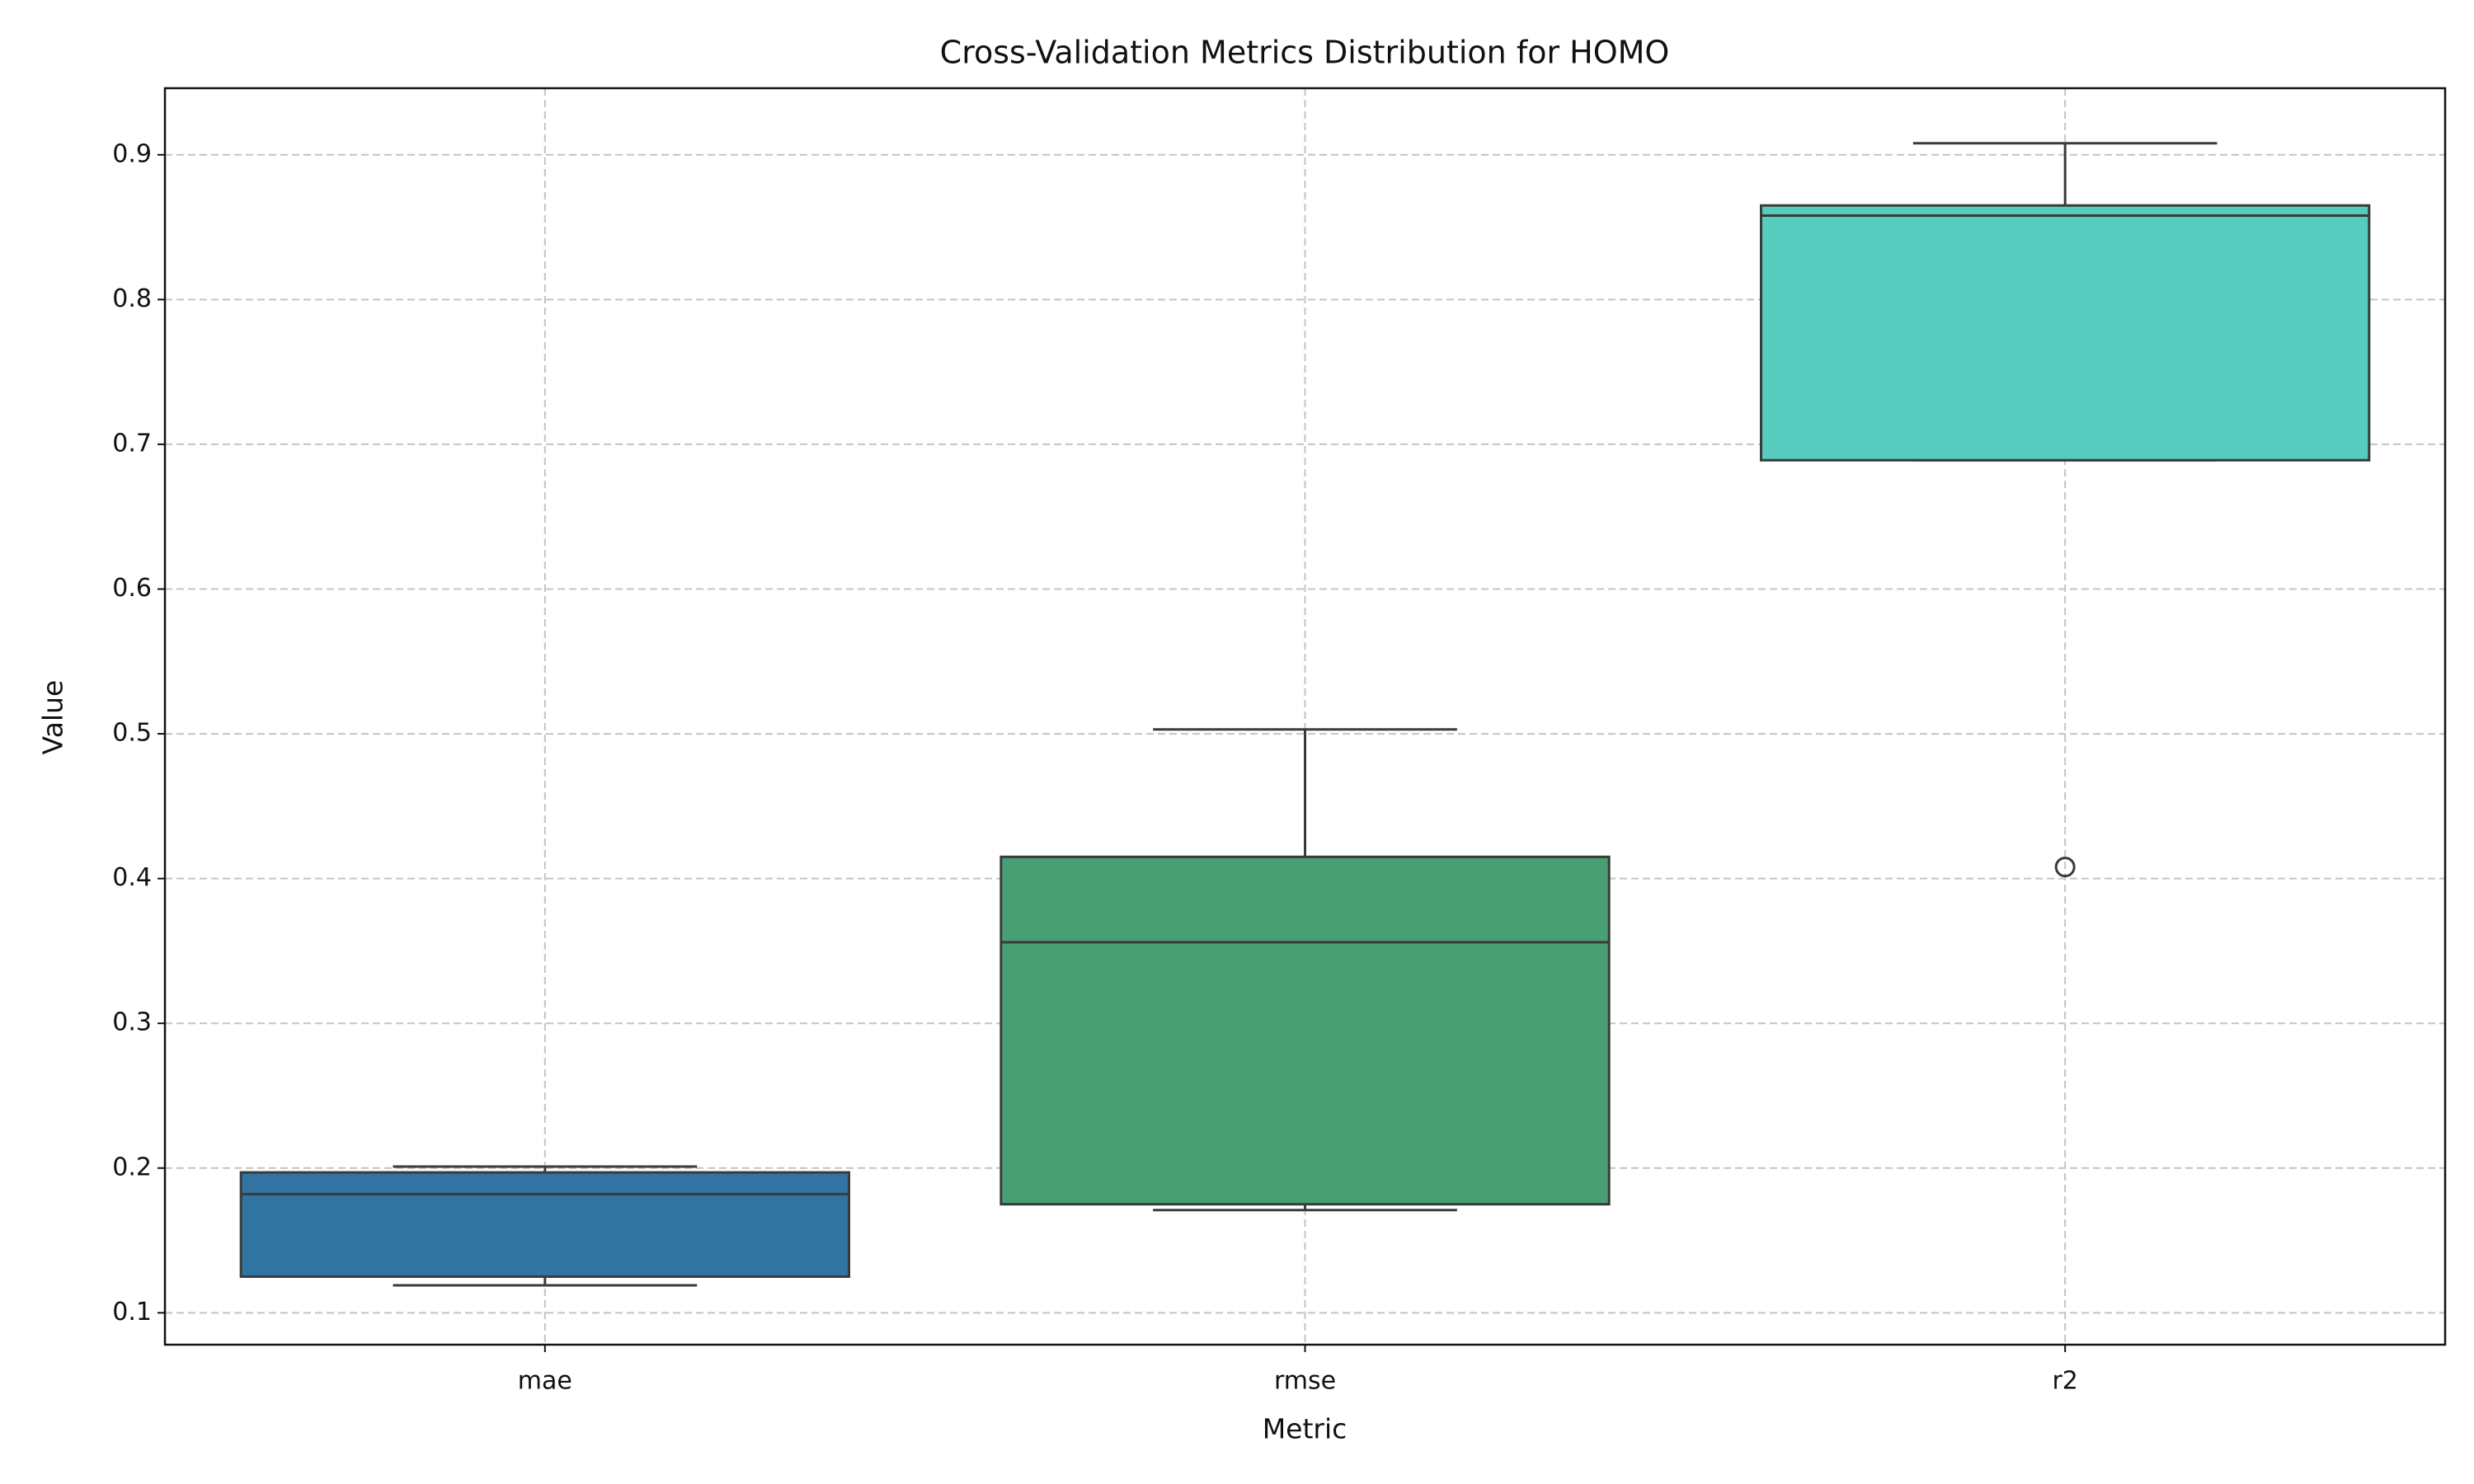 This screenshot has height=1484, width=2474. What do you see at coordinates (132, 298) in the screenshot?
I see `y-tick-label: 0.8` at bounding box center [132, 298].